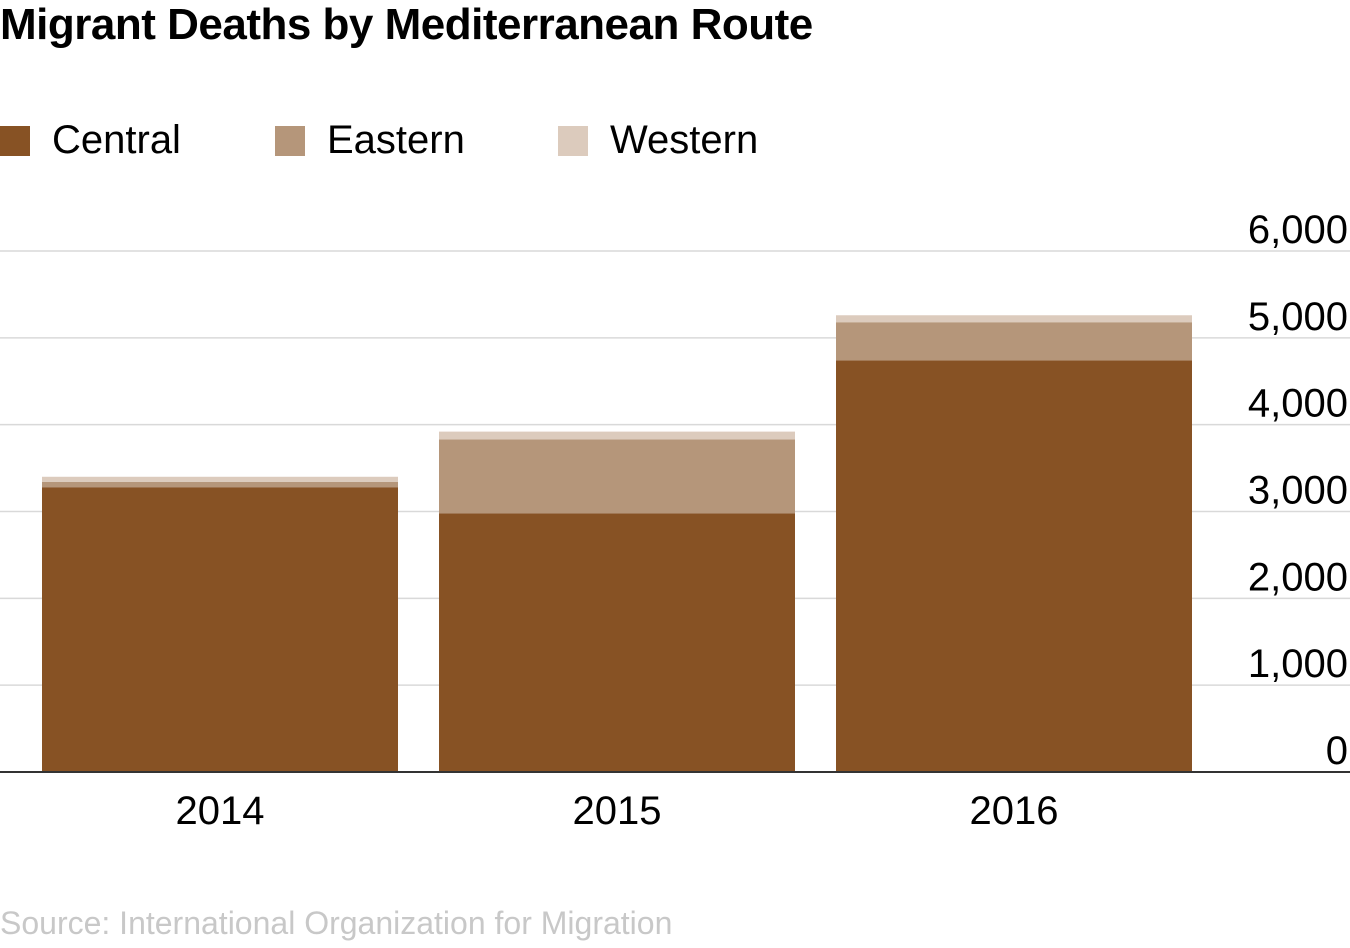 The width and height of the screenshot is (1350, 948). I want to click on y-tick-label-0: 0, so click(1337, 751).